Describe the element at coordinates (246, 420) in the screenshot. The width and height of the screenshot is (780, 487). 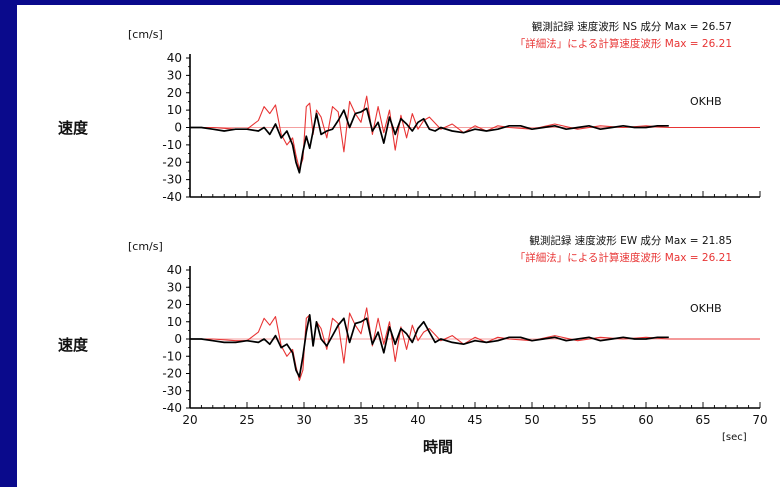
I see `panel2-x-tick-label: 25` at that location.